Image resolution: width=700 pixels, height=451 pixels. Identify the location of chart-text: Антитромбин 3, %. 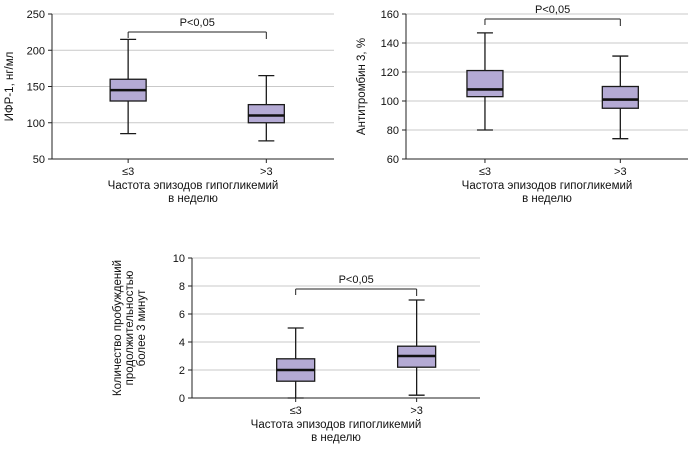
(362, 86).